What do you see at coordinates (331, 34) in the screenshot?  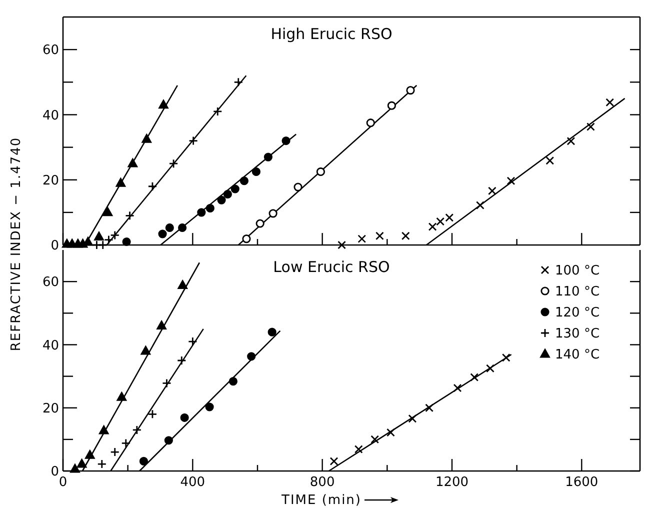 I see `text: High Erucic RSO` at bounding box center [331, 34].